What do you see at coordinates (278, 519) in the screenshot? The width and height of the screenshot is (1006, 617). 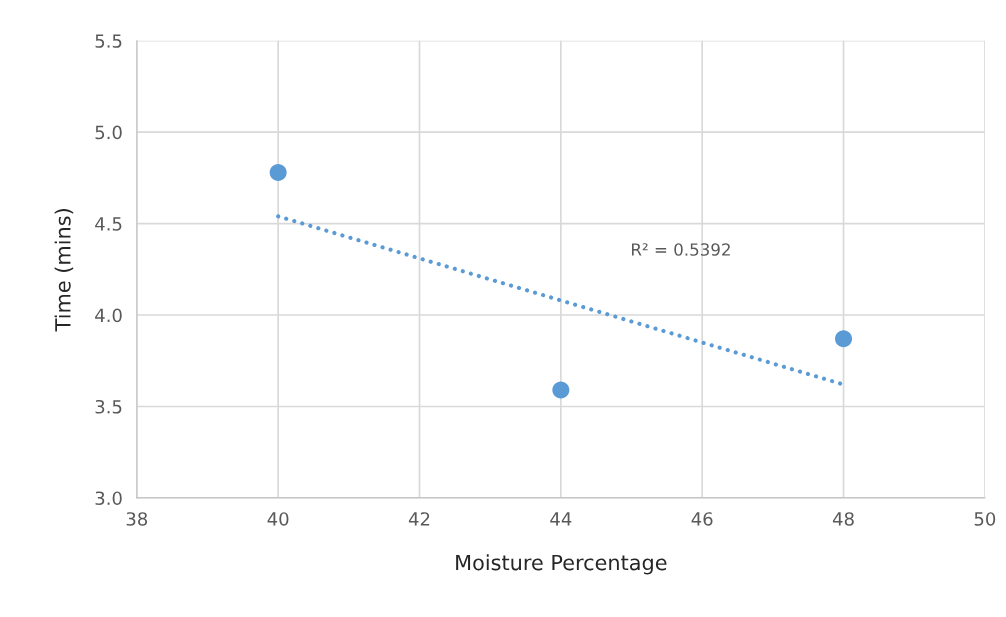 I see `x-tick-label: 40` at bounding box center [278, 519].